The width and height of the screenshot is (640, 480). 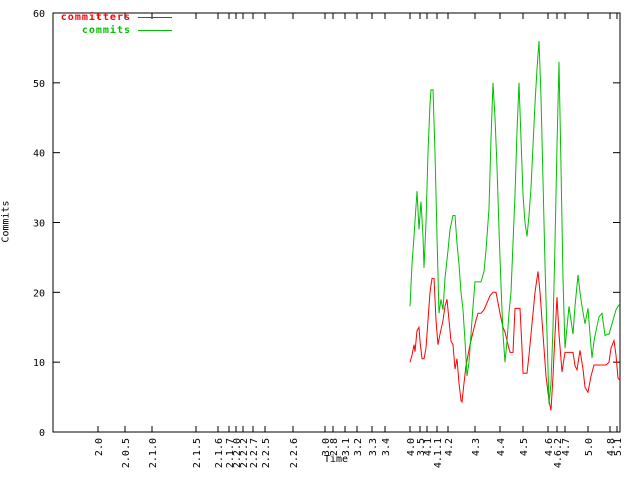 I want to click on x-tick-label: 4.6, so click(x=549, y=447).